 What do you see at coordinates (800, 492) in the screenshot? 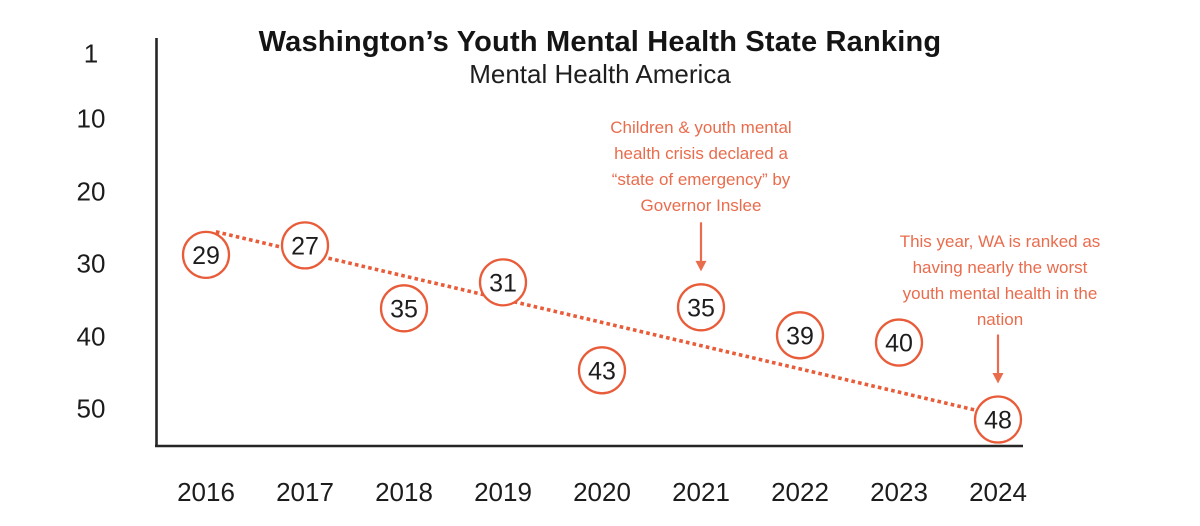
I see `x-axis-label: 2022` at bounding box center [800, 492].